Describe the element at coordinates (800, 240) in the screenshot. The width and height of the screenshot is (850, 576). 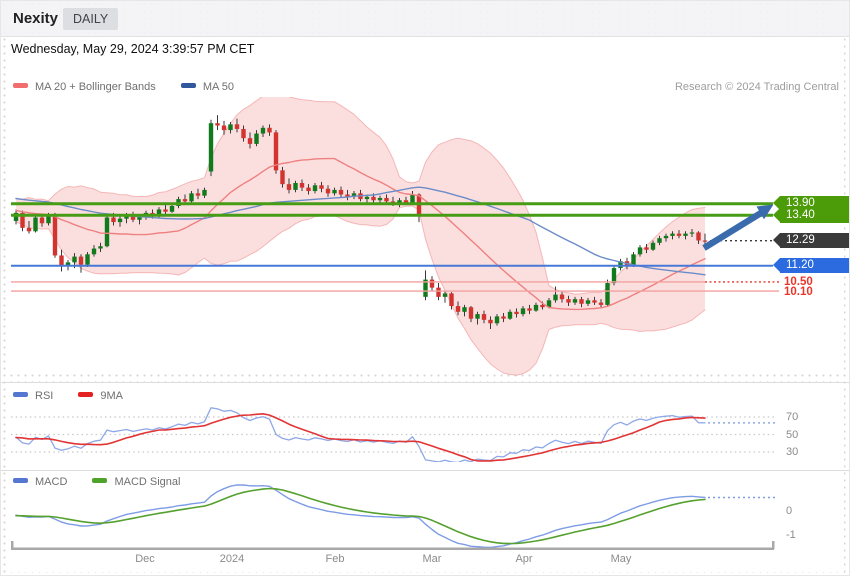
I see `last-price-value: 12.29` at that location.